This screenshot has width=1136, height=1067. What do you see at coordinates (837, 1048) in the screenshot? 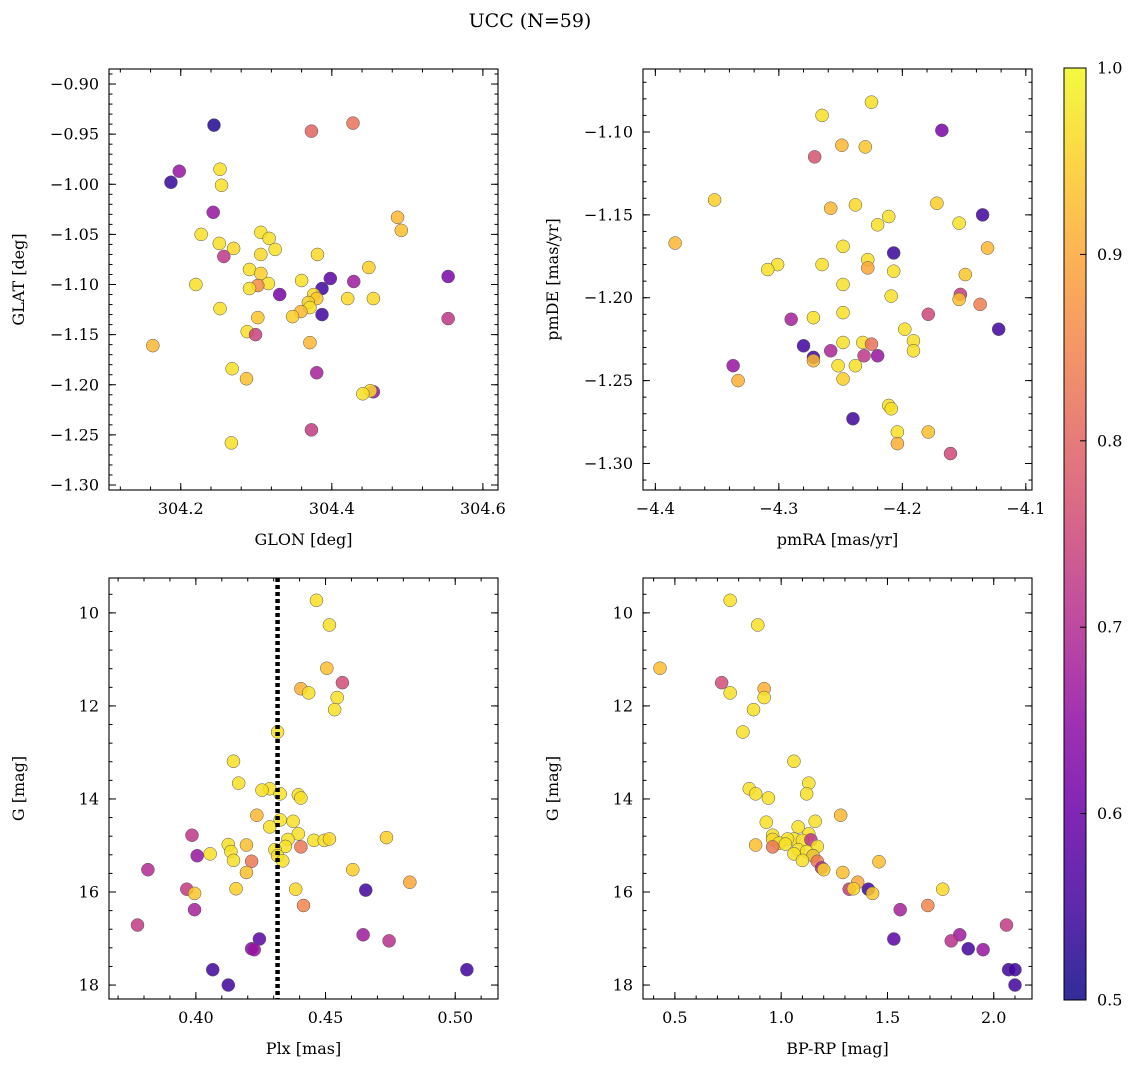
I see `x-axis-label: BP-RP [mag]` at bounding box center [837, 1048].